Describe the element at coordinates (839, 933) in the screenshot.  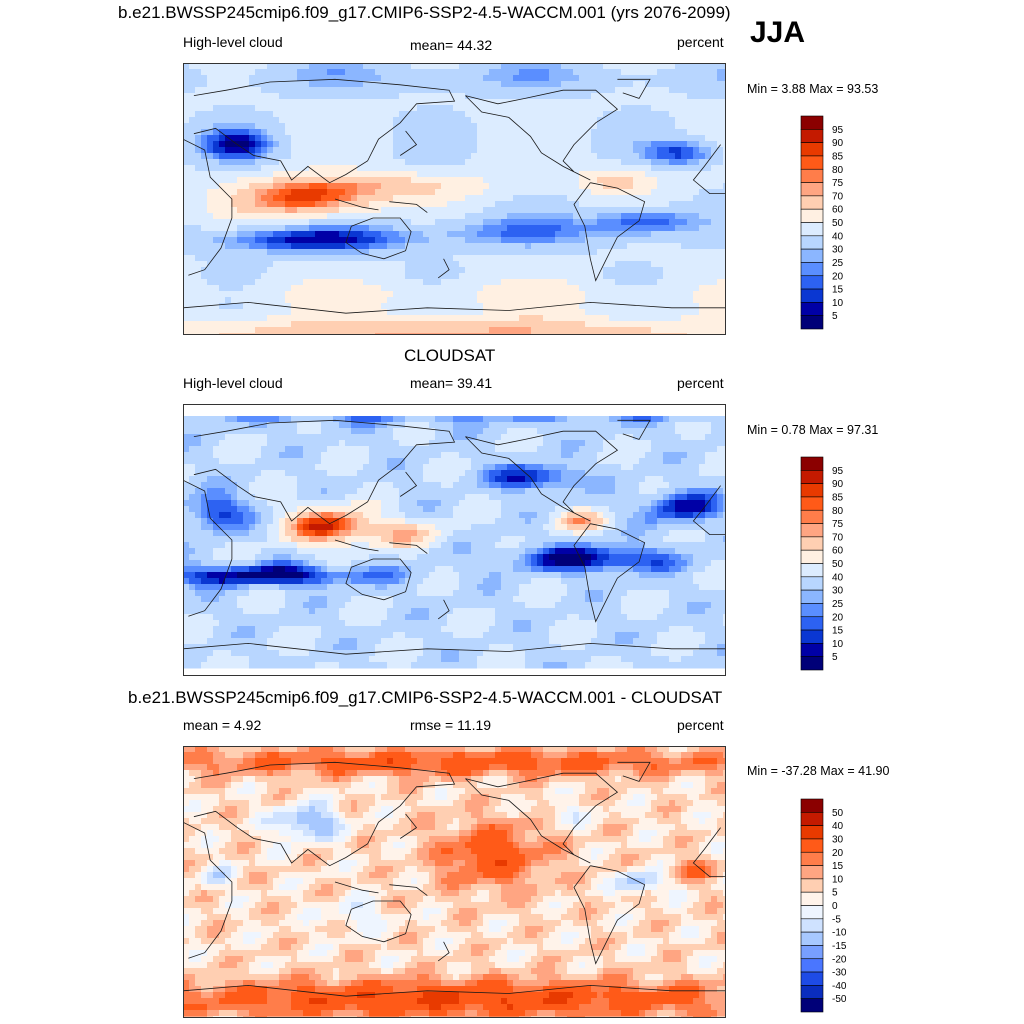
I see `colorbar-tick-label: -10` at that location.